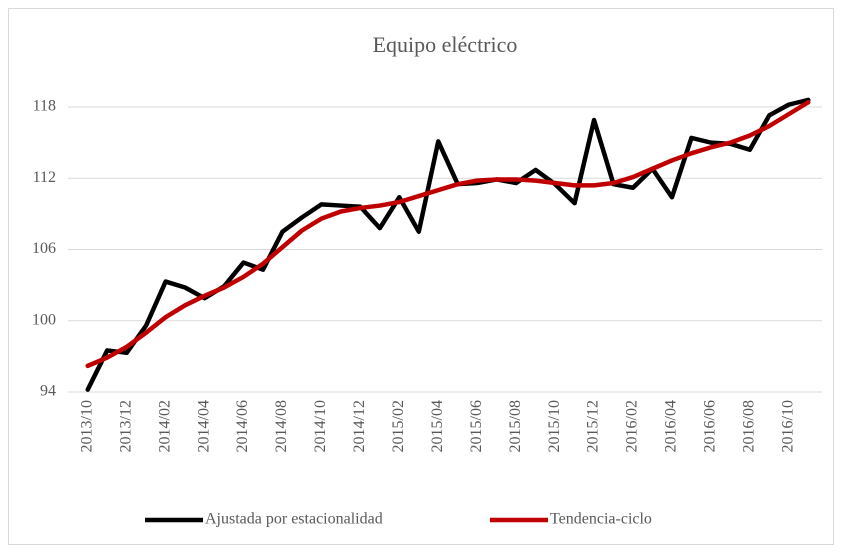 Image resolution: width=842 pixels, height=558 pixels. What do you see at coordinates (203, 426) in the screenshot?
I see `x-tick-label: 2014/04` at bounding box center [203, 426].